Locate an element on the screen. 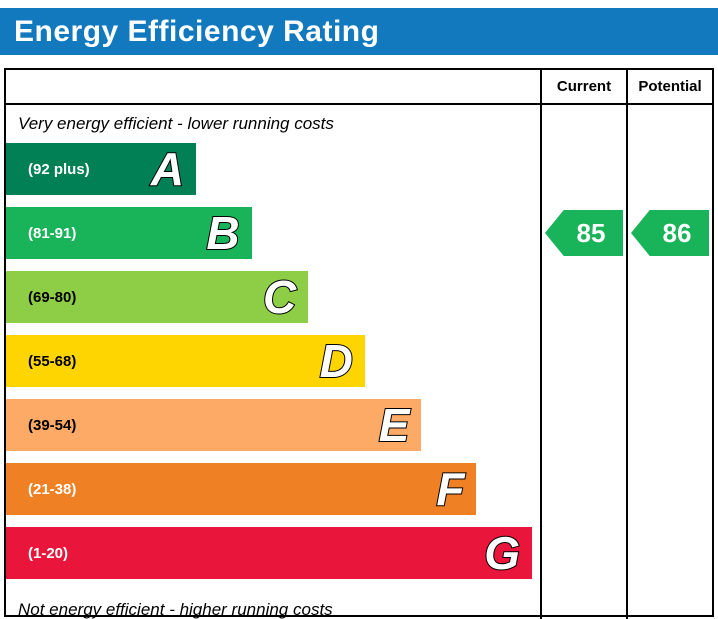  band-range-label: (21-38) is located at coordinates (52, 489).